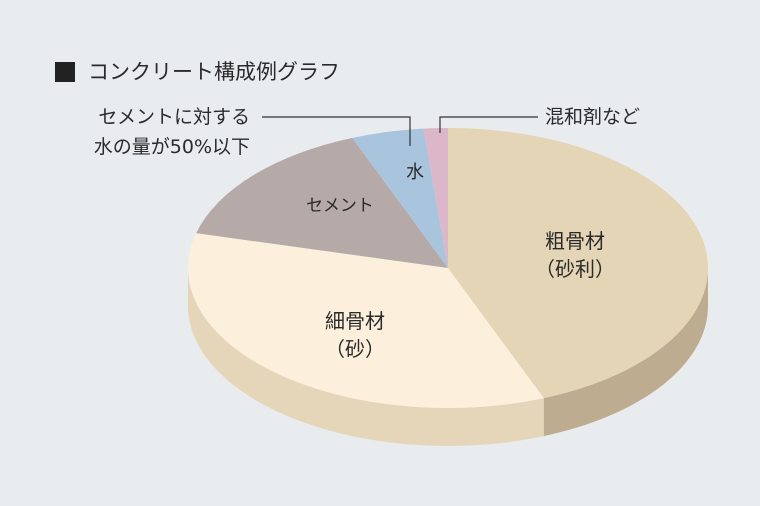  I want to click on slice-label: 細骨材（砂）, so click(355, 335).